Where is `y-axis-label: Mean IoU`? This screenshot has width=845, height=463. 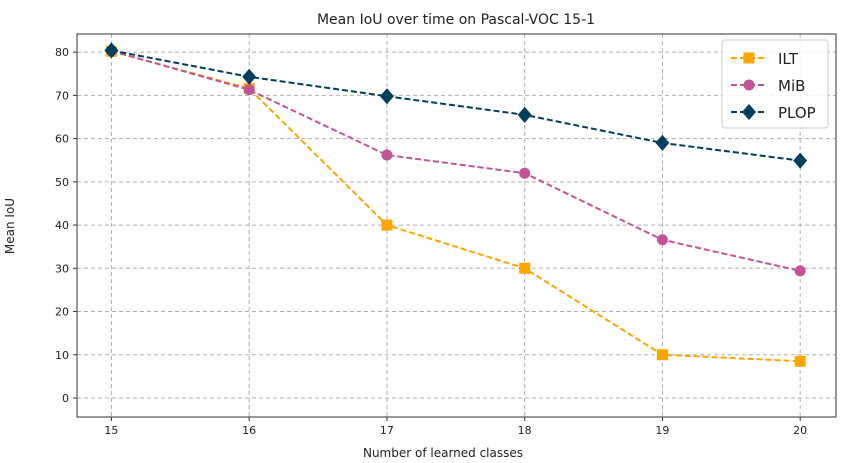 y-axis-label: Mean IoU is located at coordinates (10, 226).